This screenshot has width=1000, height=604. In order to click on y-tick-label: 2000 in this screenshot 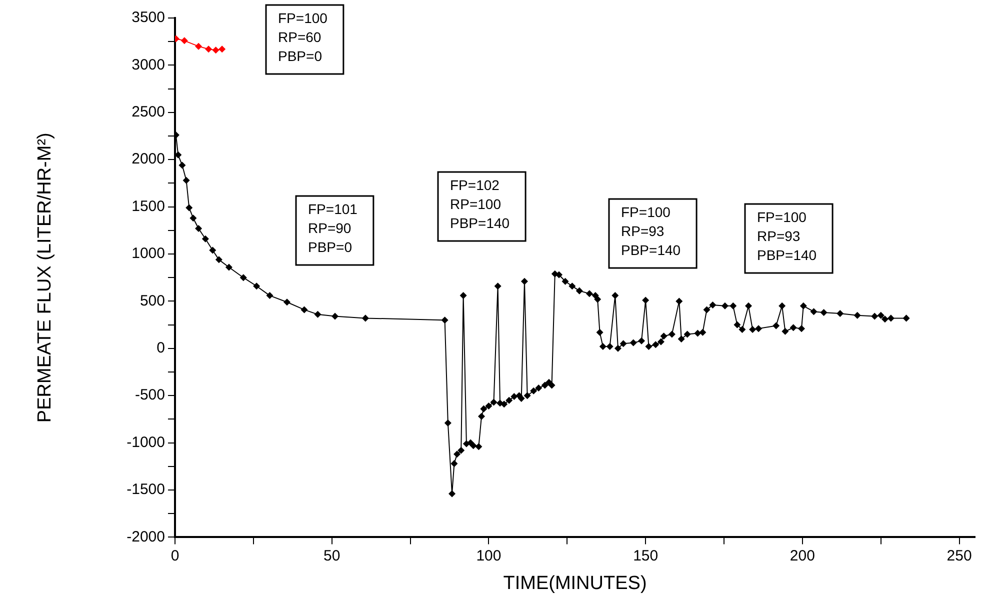, I will do `click(148, 159)`.